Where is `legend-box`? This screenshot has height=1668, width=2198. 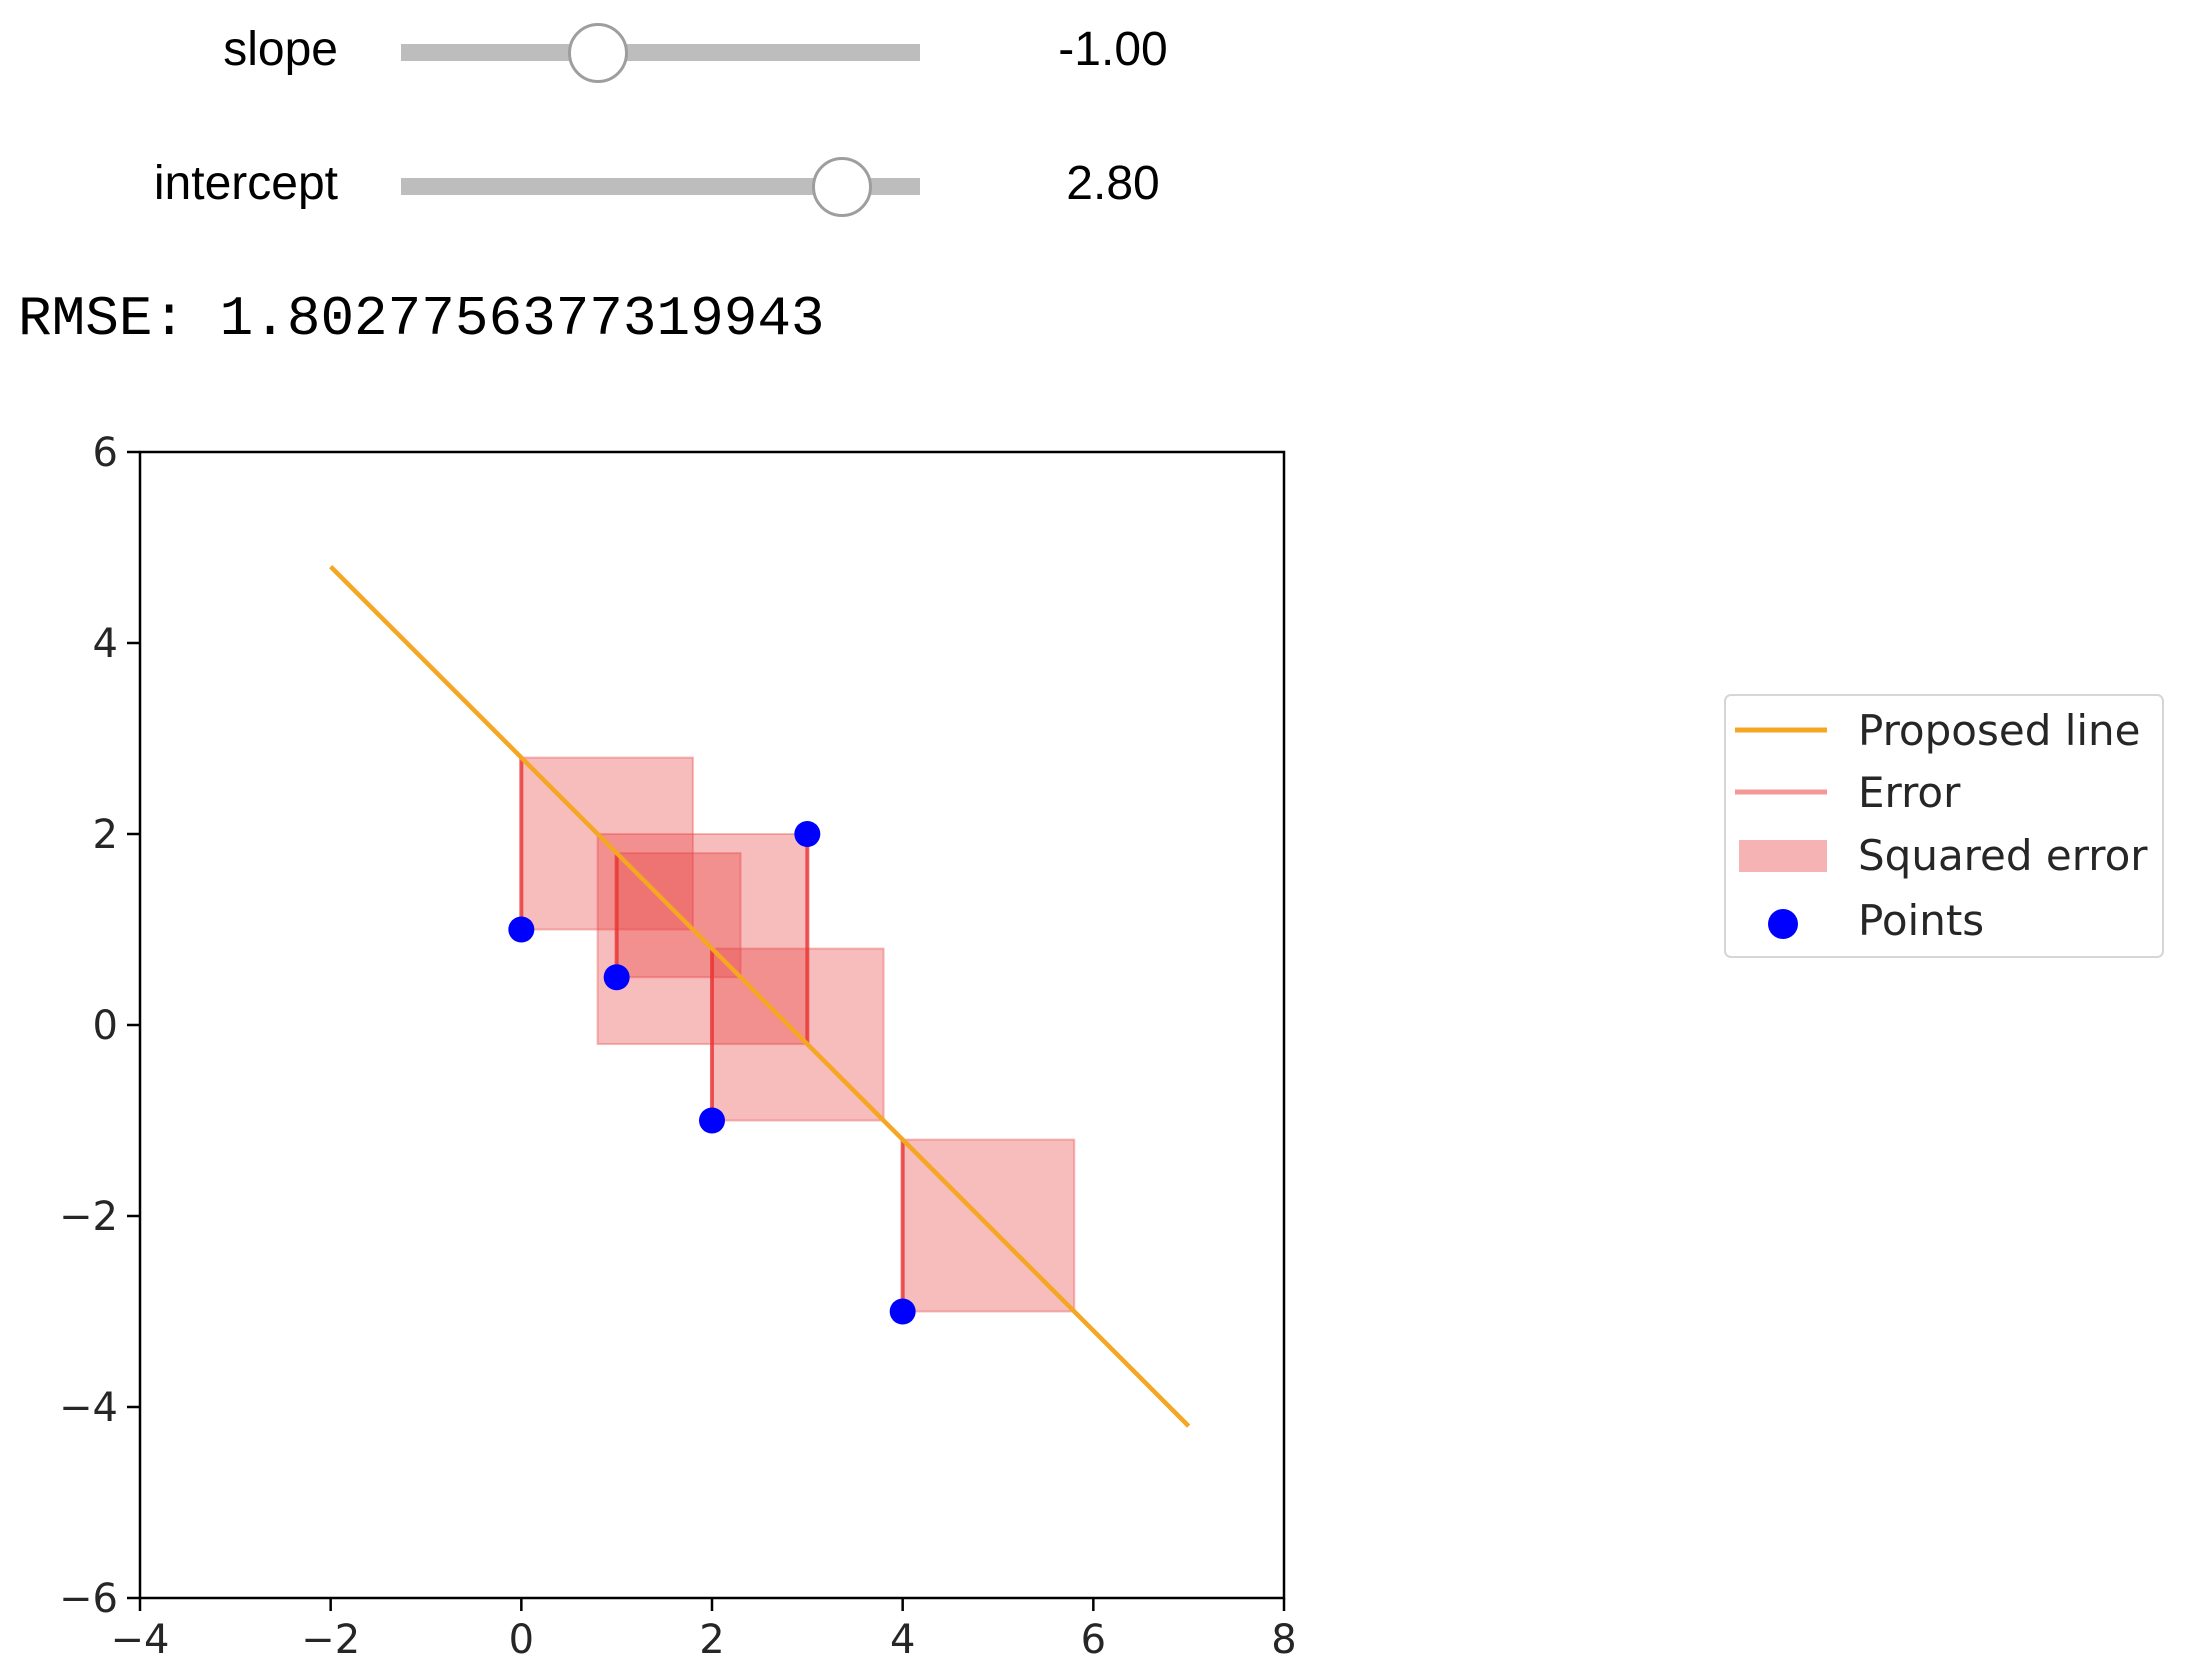 legend-box is located at coordinates (1944, 826).